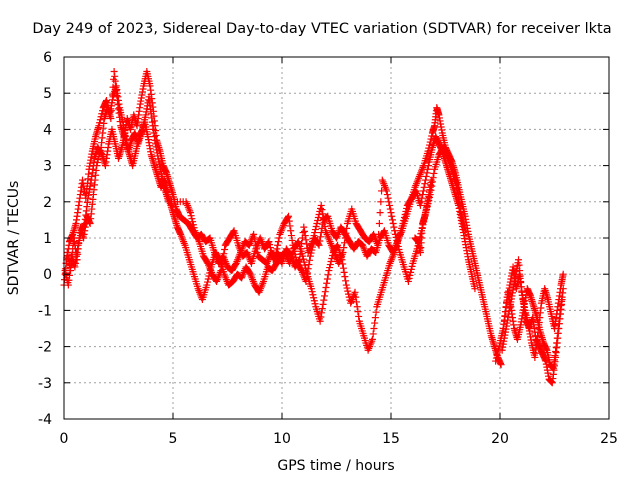 The width and height of the screenshot is (640, 480). What do you see at coordinates (500, 439) in the screenshot?
I see `x-tick-label: 20` at bounding box center [500, 439].